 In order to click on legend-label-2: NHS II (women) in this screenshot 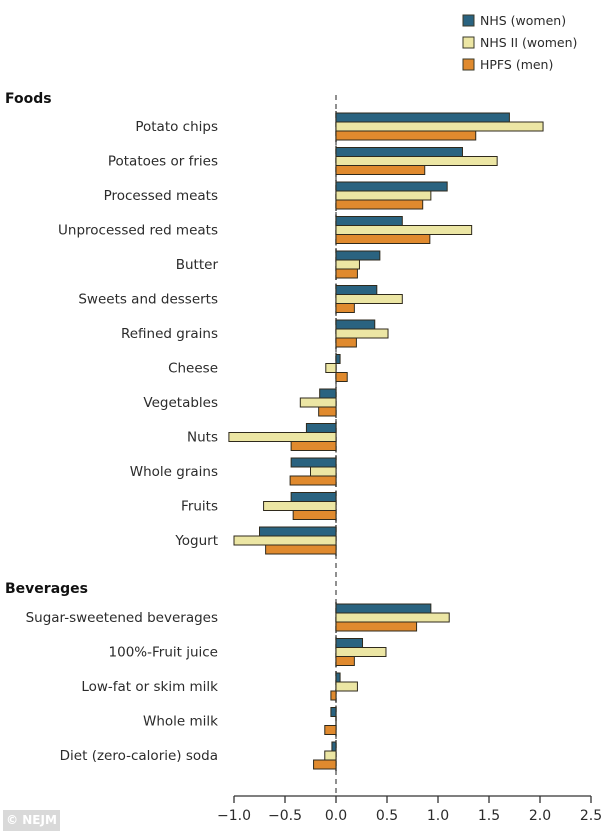, I will do `click(528, 42)`.